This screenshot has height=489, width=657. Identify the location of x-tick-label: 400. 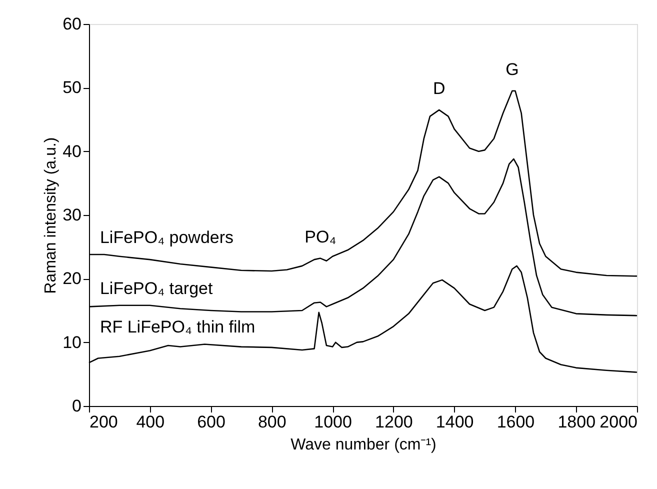
(150, 422).